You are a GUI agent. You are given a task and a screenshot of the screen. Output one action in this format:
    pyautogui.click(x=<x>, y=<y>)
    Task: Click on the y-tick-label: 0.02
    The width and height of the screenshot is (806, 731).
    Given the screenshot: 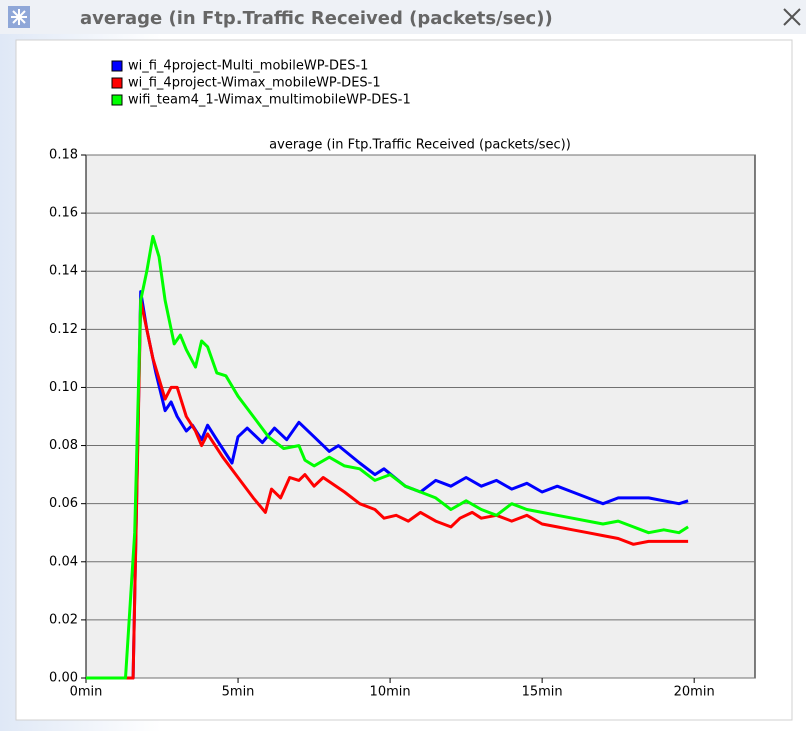 What is the action you would take?
    pyautogui.click(x=63, y=619)
    